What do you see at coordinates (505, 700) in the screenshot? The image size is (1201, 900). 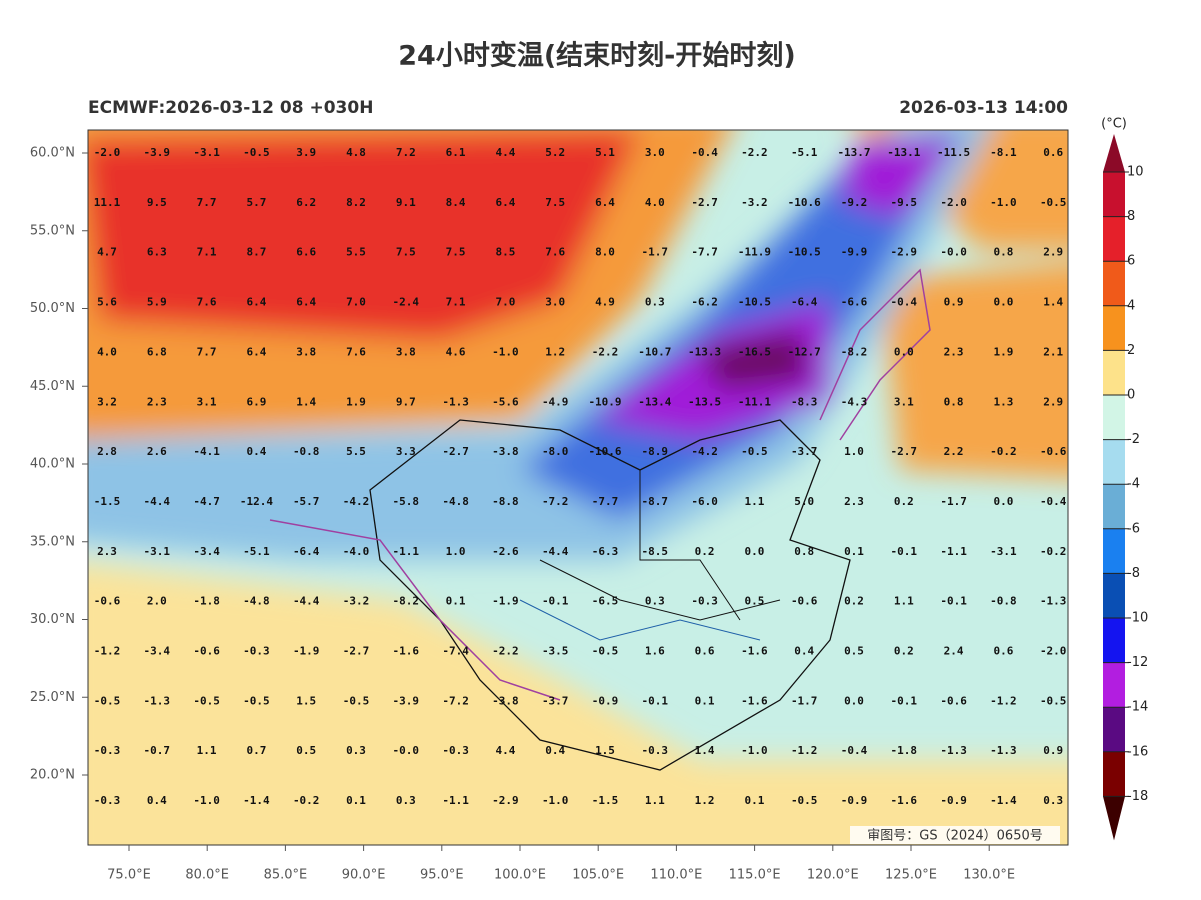 I see `grid-value: -3.8` at bounding box center [505, 700].